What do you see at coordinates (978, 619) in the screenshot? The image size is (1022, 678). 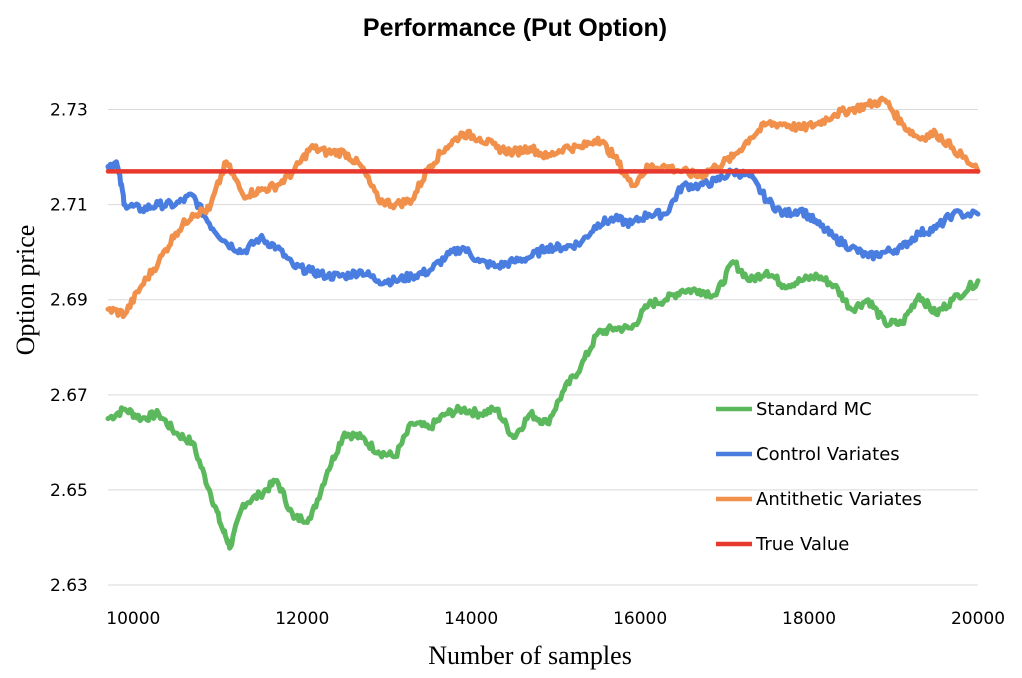 I see `x-tick-label: 20000` at bounding box center [978, 619].